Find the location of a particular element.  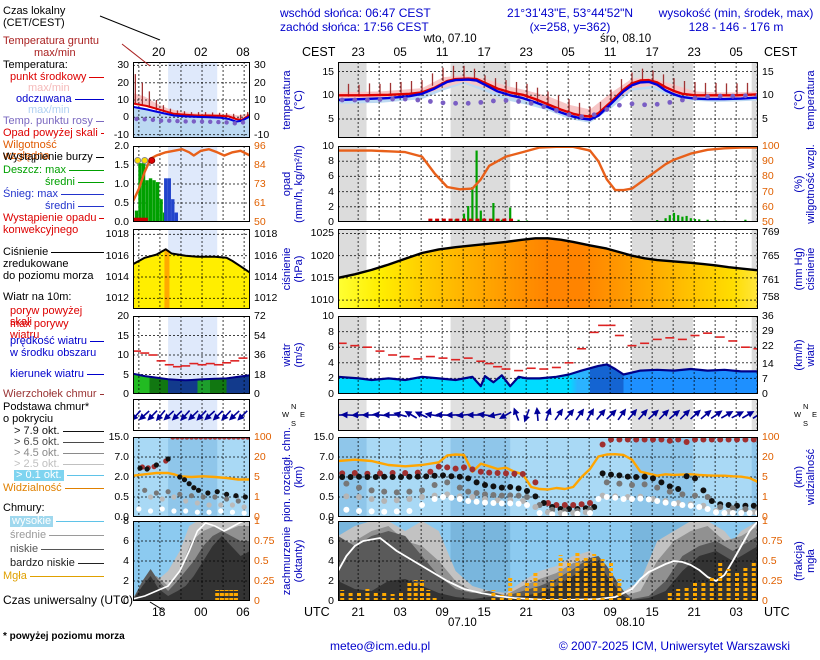

mini-hour-label-local: 20 is located at coordinates (159, 52).